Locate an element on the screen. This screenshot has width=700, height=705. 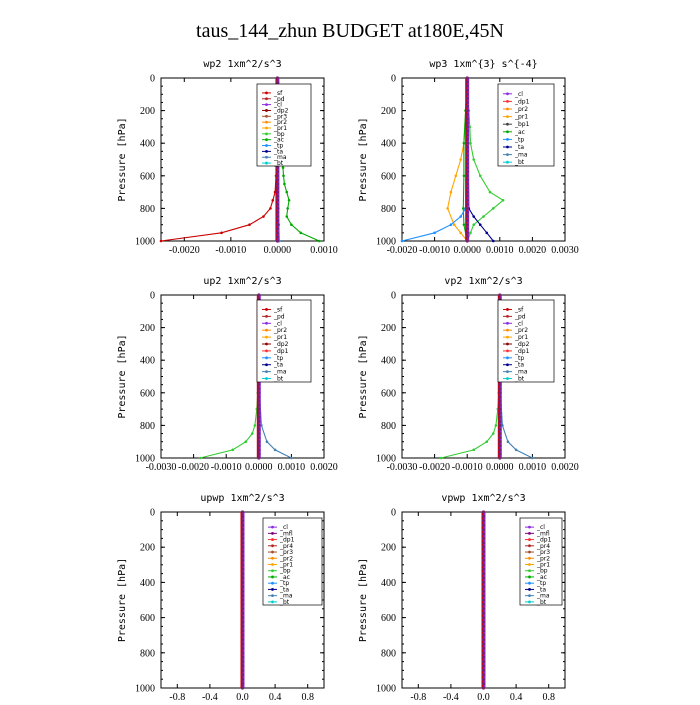
x-tick-label: -0.8 is located at coordinates (418, 696).